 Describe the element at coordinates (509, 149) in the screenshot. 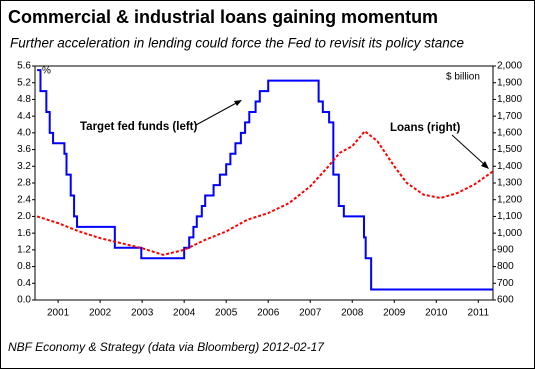

I see `y2-tick-label: 1,500` at that location.